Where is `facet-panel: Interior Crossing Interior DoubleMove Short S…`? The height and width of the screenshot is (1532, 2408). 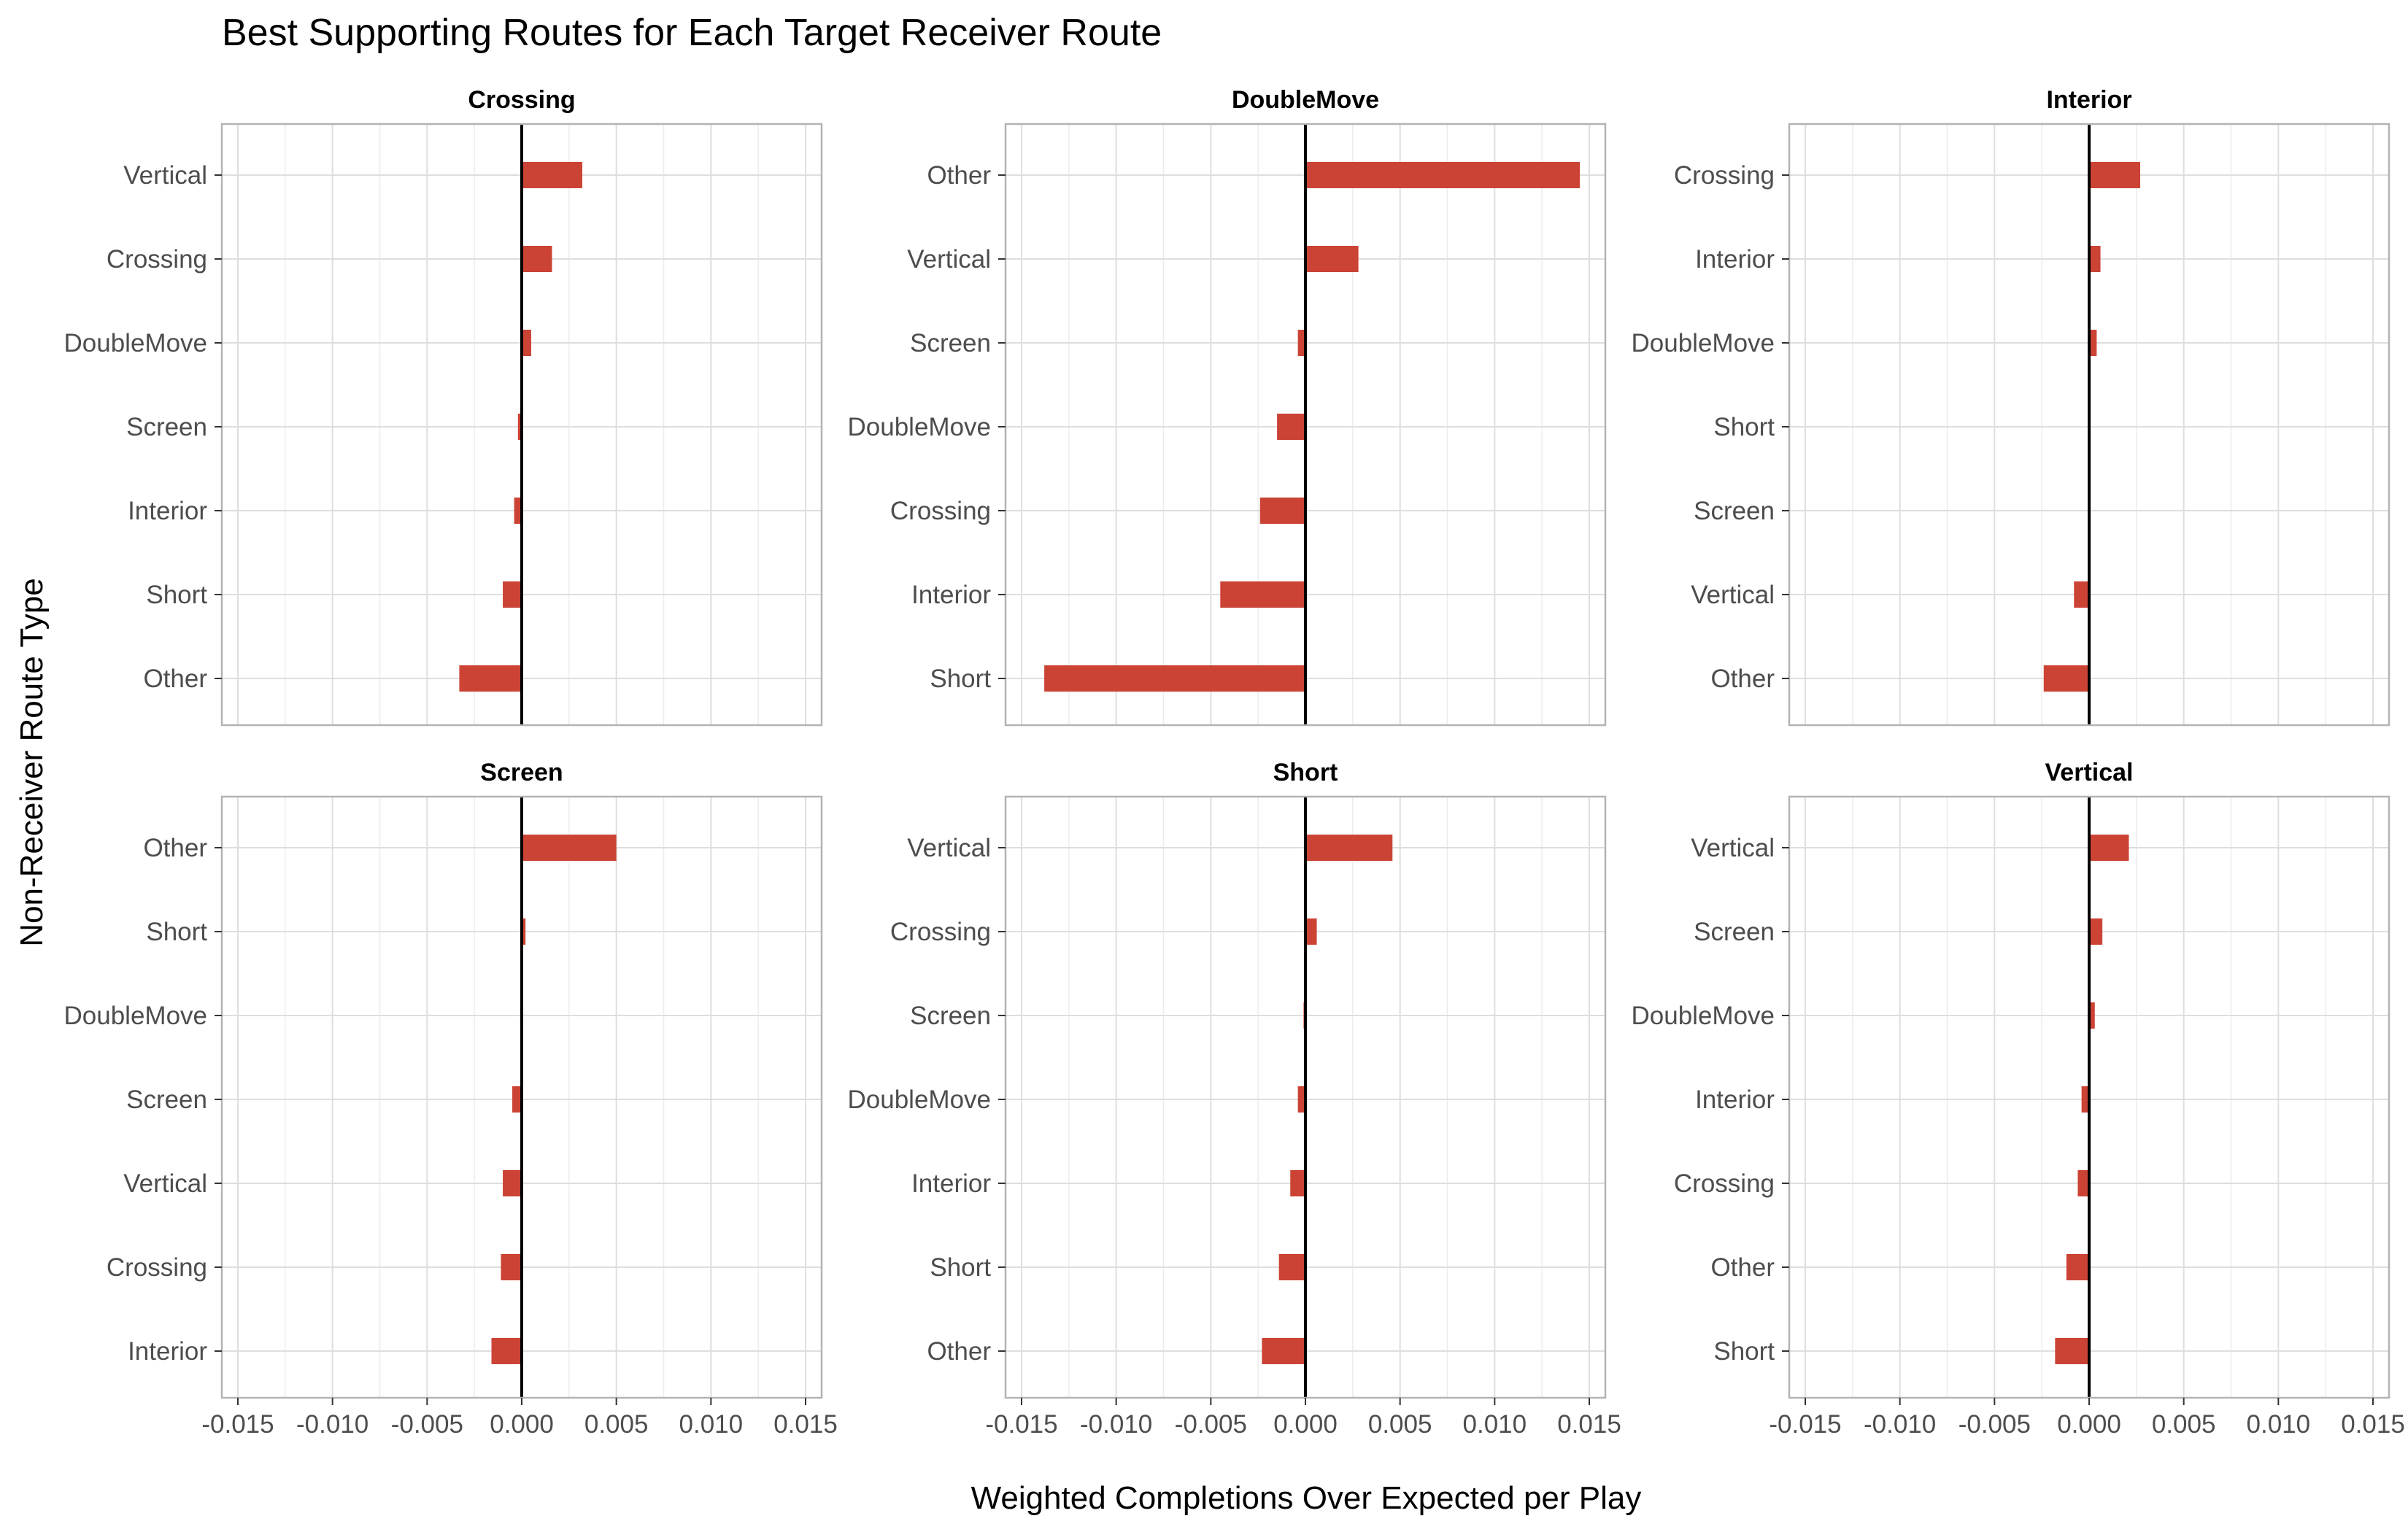
facet-panel: Interior Crossing Interior DoubleMove Short S… is located at coordinates (2011, 406).